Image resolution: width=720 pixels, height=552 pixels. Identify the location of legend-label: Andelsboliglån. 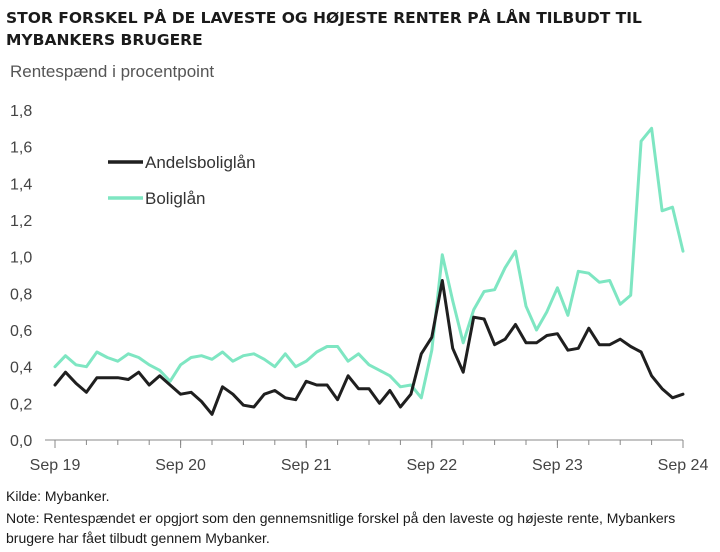
(200, 162).